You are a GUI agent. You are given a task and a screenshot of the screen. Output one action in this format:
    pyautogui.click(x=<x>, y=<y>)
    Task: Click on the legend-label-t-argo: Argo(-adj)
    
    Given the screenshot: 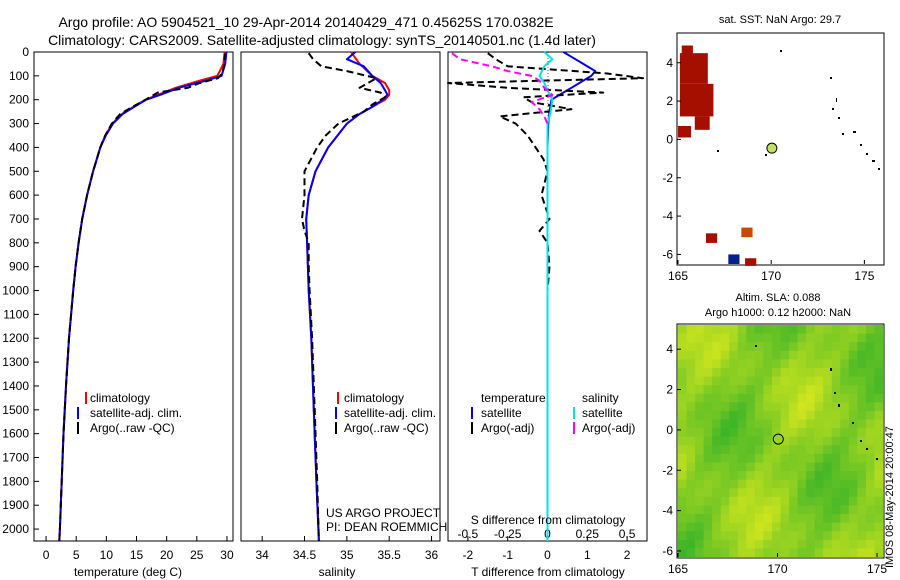 What is the action you would take?
    pyautogui.click(x=507, y=428)
    